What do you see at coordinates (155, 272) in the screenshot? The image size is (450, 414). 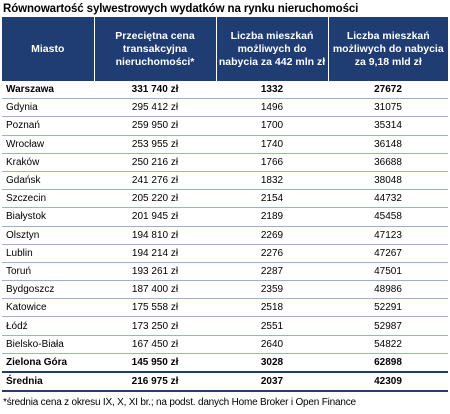 I see `price-cell: 193 261 zł` at bounding box center [155, 272].